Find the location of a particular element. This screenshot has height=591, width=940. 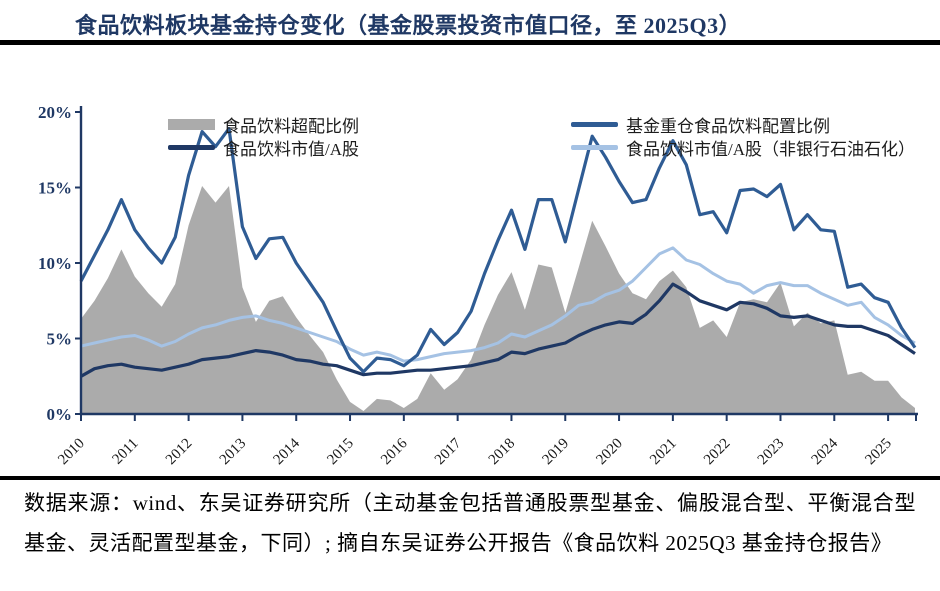

x-tick-label: 2010 is located at coordinates (71, 452).